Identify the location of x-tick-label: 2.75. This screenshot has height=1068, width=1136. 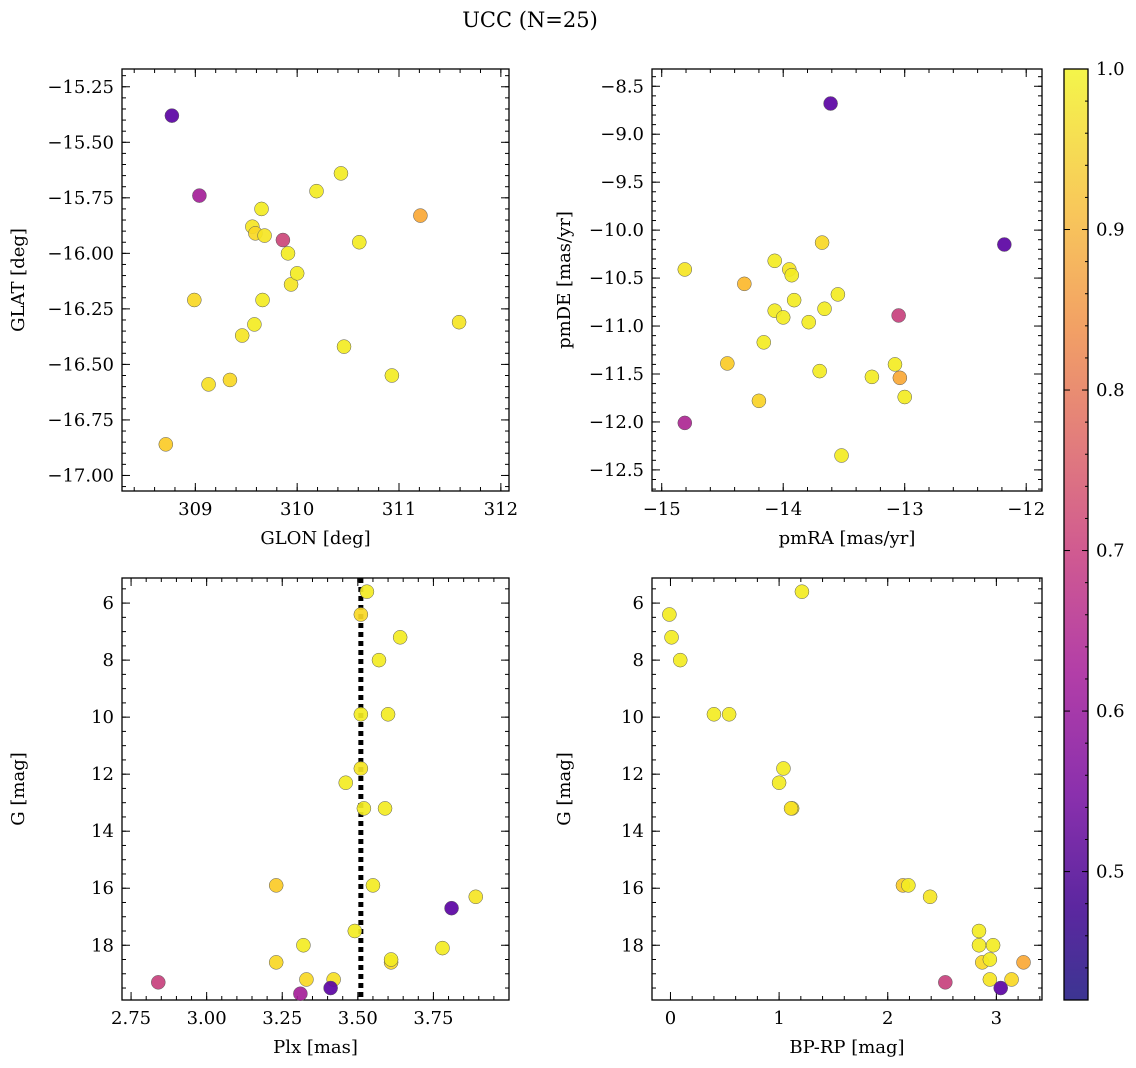
(131, 1018).